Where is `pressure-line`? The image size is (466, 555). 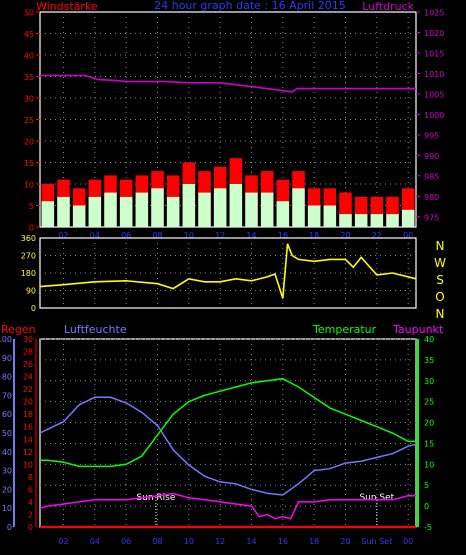
pressure-line is located at coordinates (228, 83).